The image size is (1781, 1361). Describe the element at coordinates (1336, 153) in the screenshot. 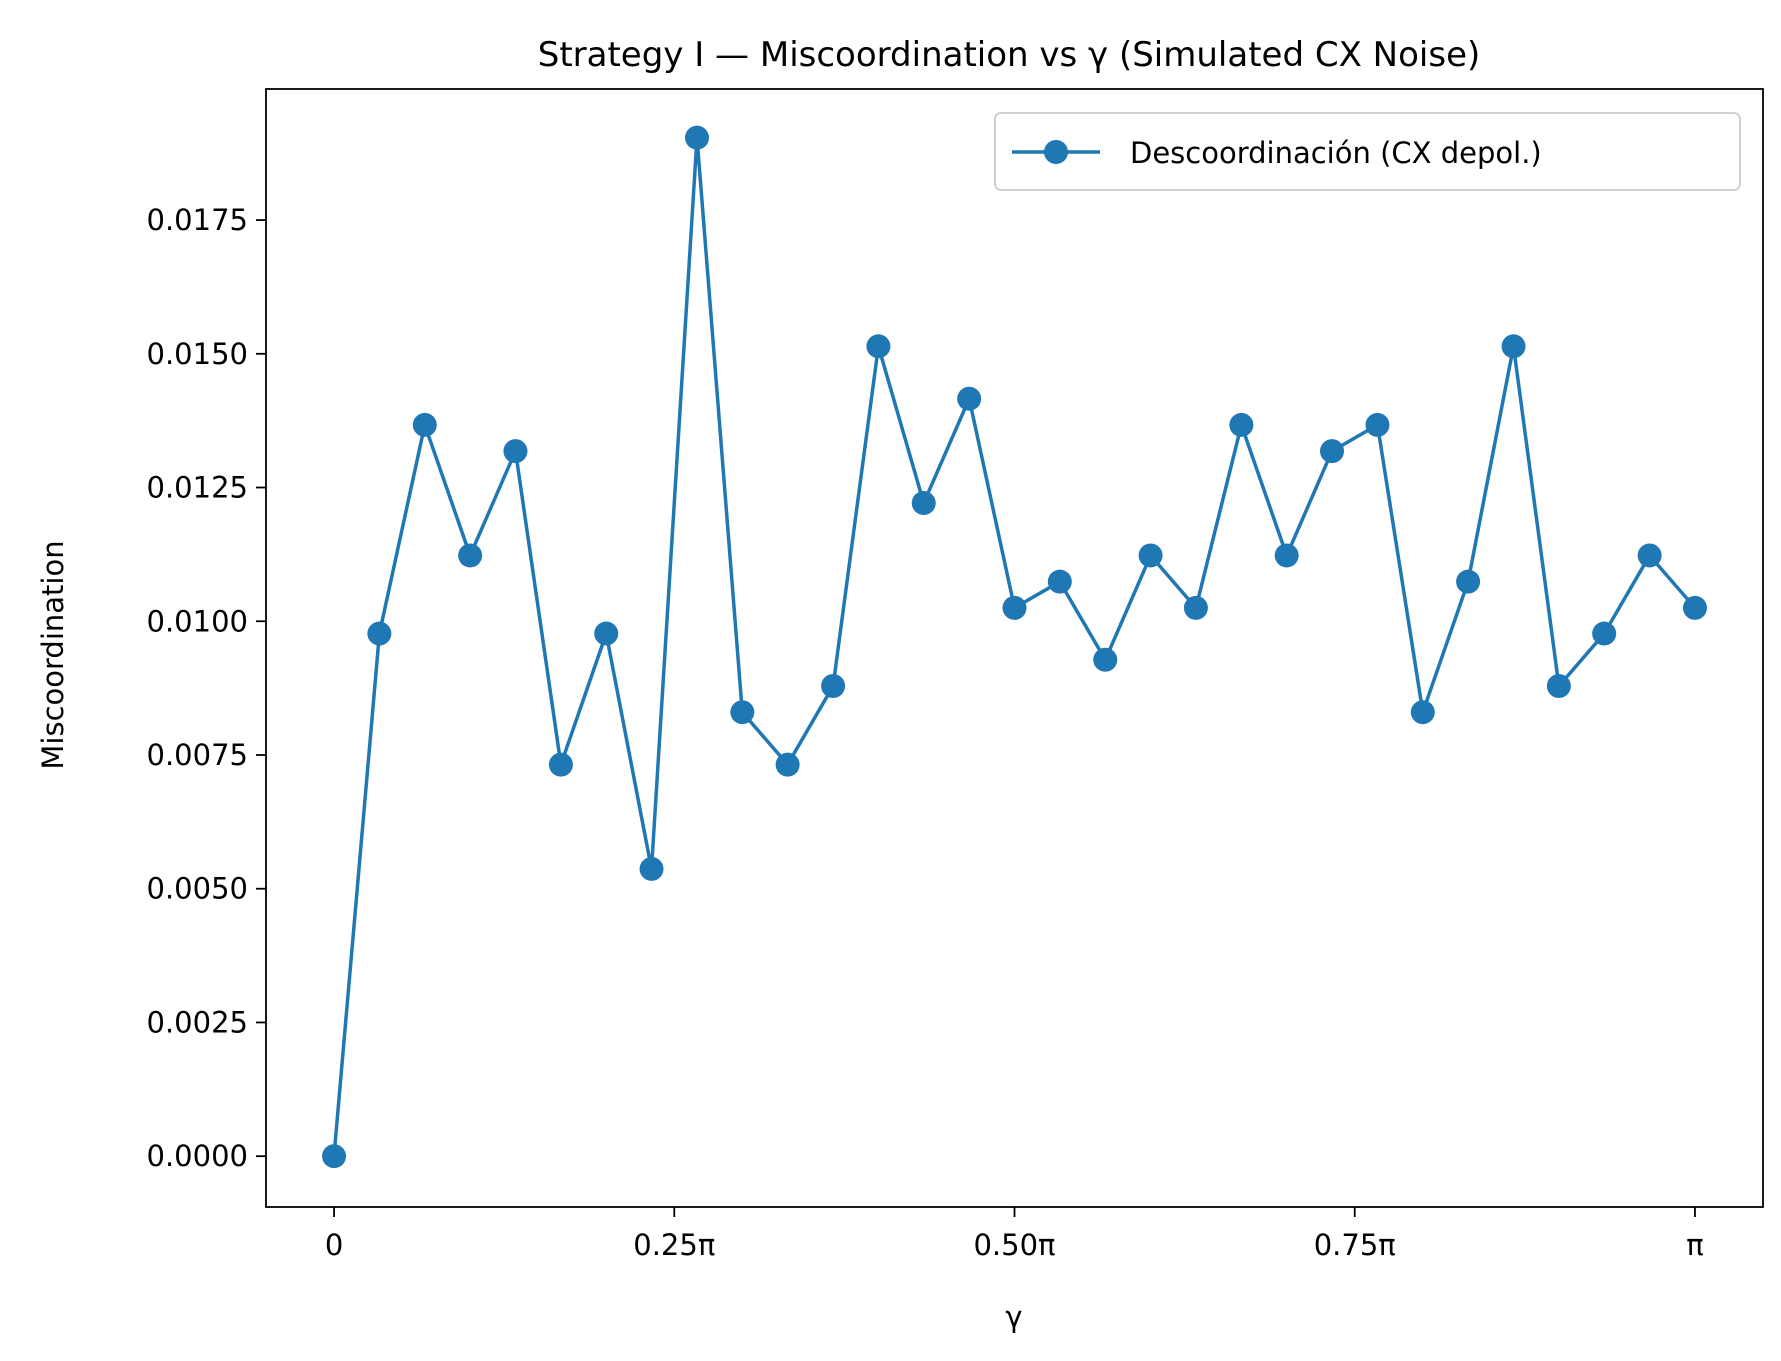

I see `legend-label: Descoordinación (CX depol.)` at that location.